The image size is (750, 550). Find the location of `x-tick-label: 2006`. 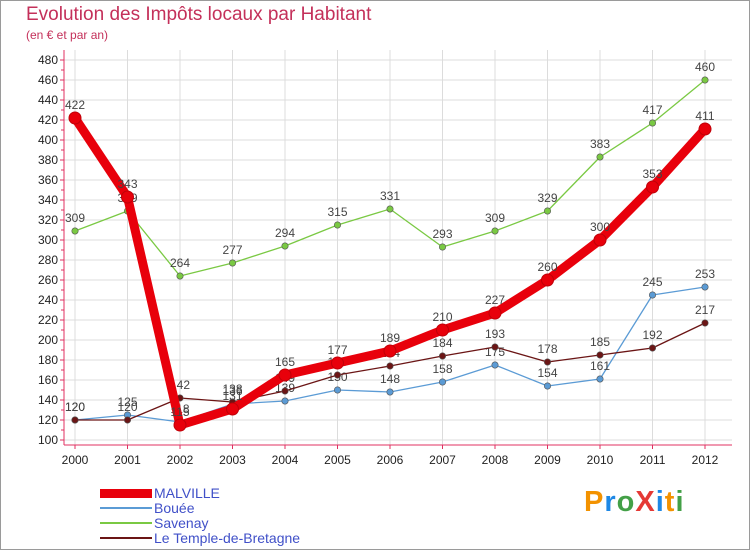

x-tick-label: 2006 is located at coordinates (390, 460).